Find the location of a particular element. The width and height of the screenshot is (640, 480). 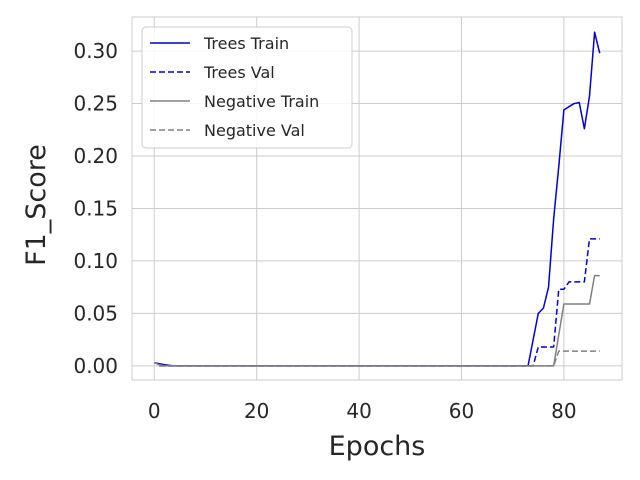

y-tick-label: 0.20 is located at coordinates (95, 156).